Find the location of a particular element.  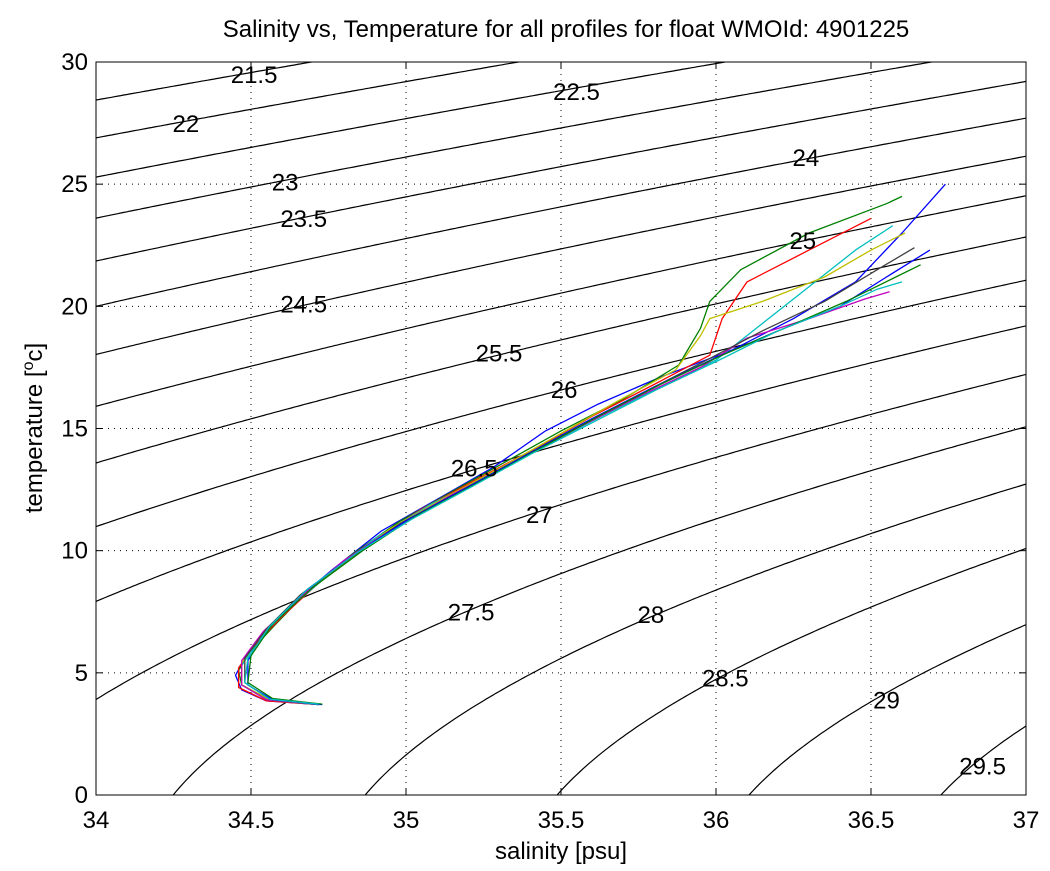

density-contour-label: 29.5 is located at coordinates (982, 766).